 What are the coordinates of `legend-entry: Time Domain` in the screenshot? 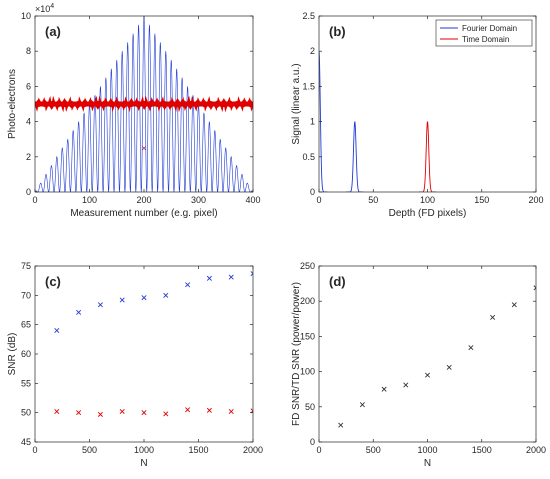 It's located at (485, 39).